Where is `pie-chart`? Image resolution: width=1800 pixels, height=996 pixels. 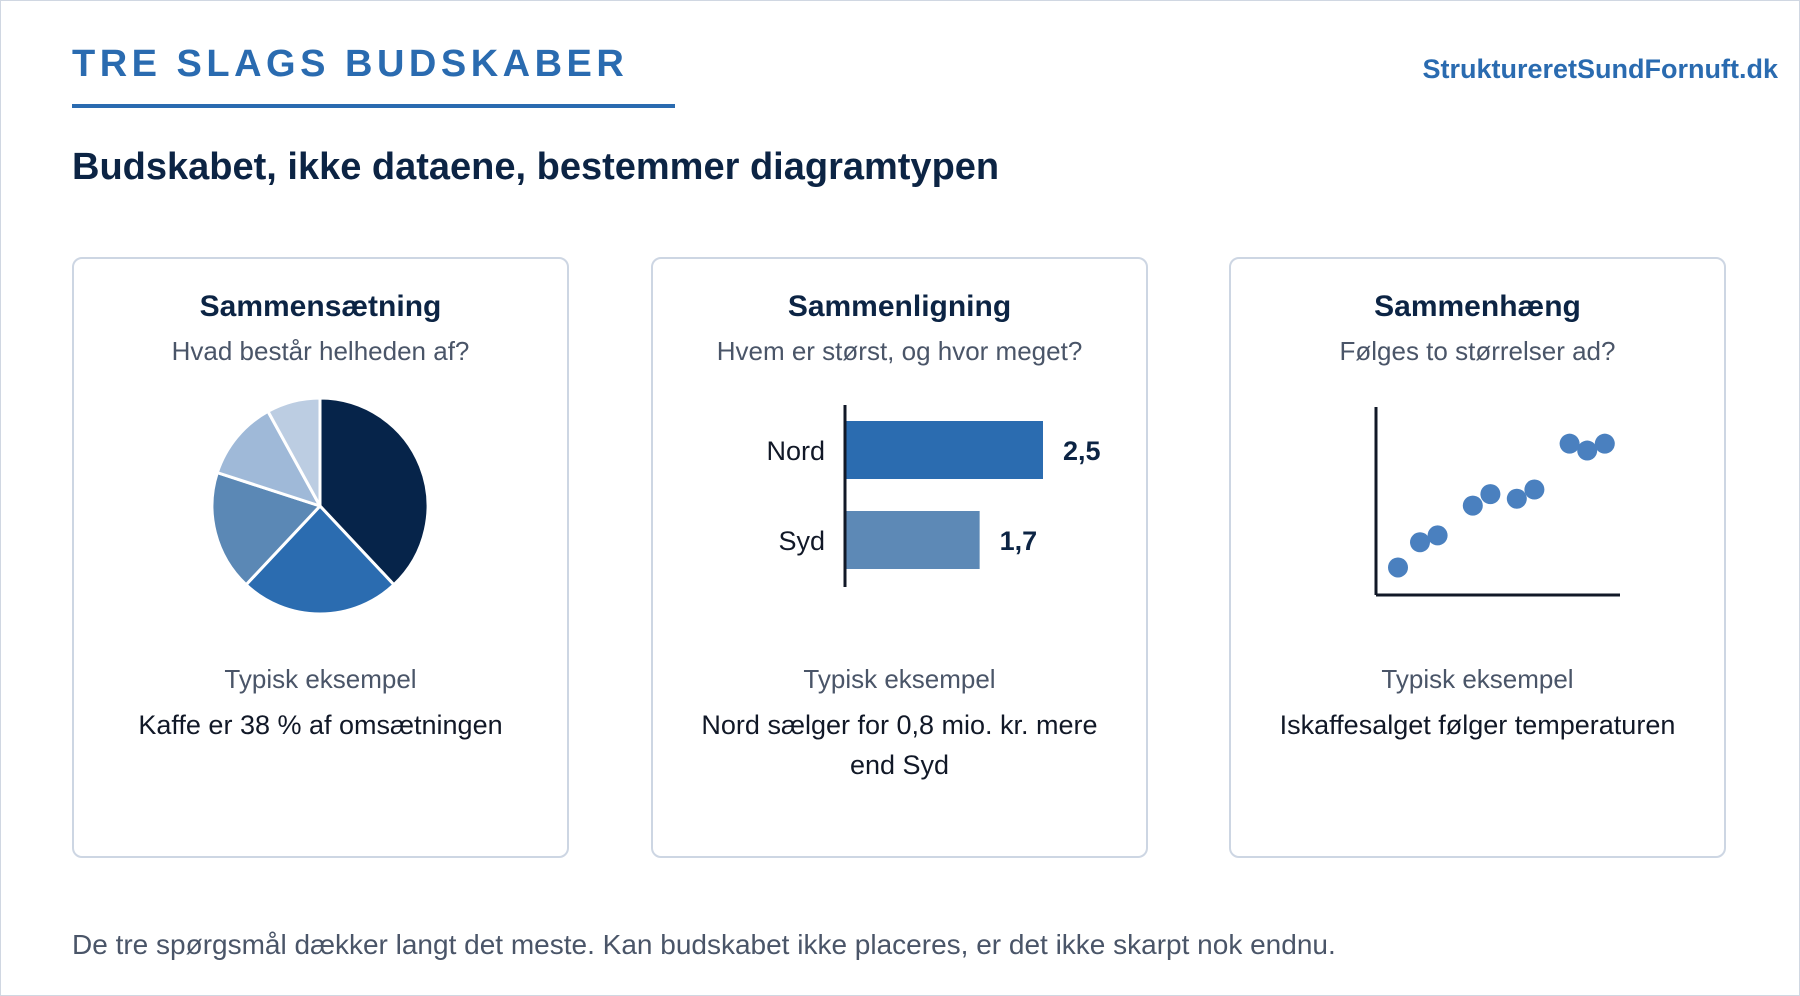
pie-chart is located at coordinates (320, 507).